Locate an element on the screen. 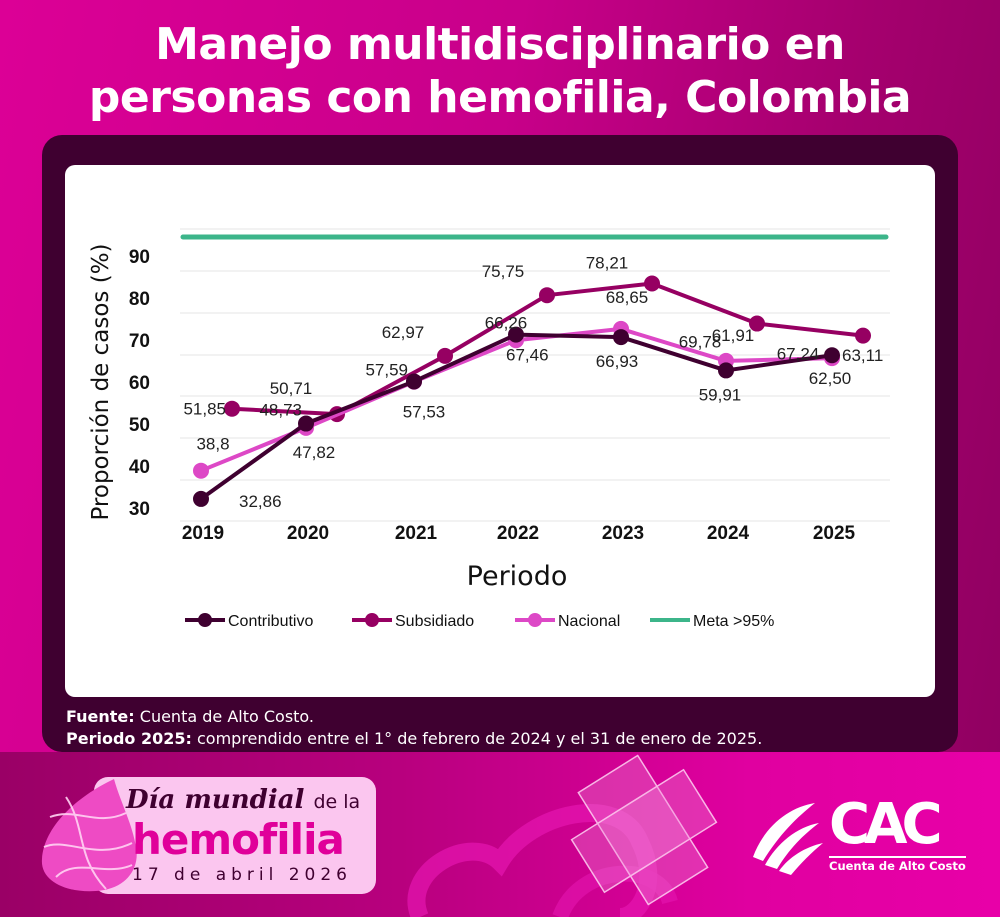  legend-label: Contributivo is located at coordinates (270, 621).